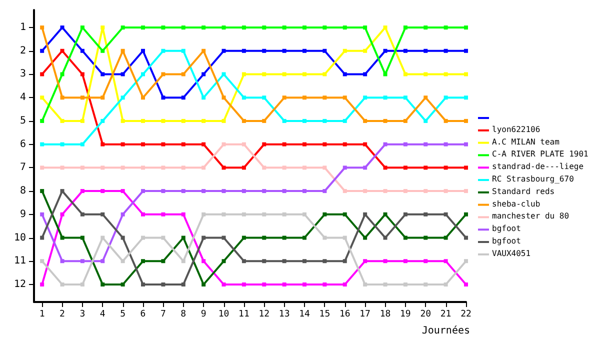  I want to click on legend-label: C-A RIVER PLATE 1901, so click(540, 154).